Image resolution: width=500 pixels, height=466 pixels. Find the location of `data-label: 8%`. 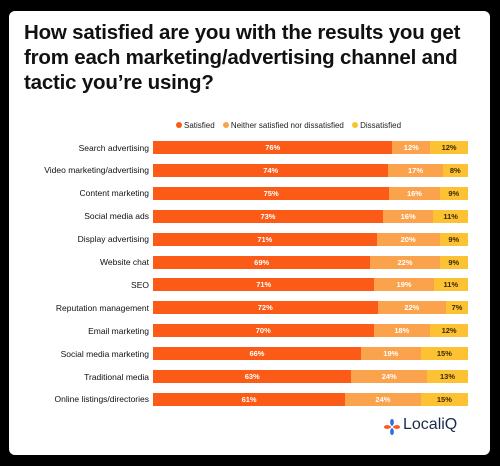

data-label: 8% is located at coordinates (455, 170).